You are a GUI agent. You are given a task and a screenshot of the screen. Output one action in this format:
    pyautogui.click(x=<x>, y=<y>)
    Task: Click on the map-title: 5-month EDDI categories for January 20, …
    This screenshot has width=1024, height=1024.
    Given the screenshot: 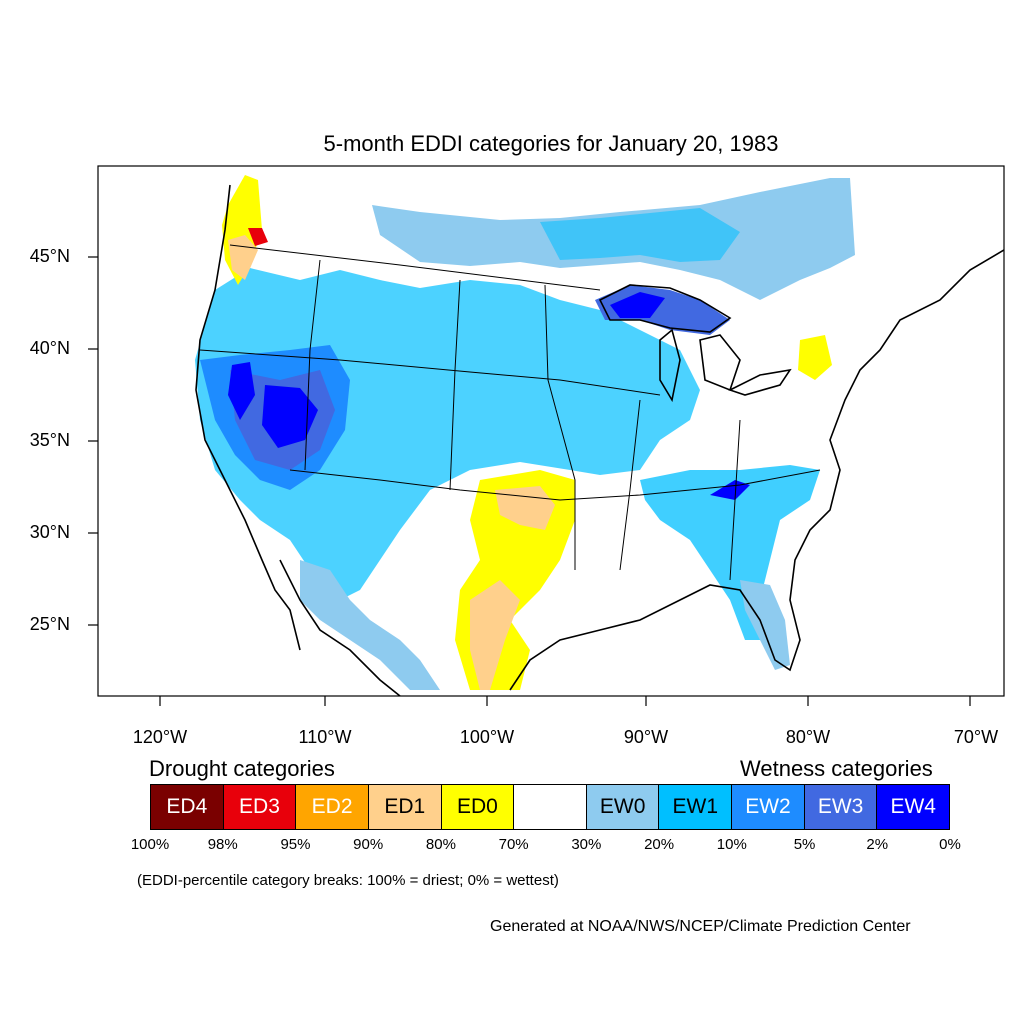 What is the action you would take?
    pyautogui.click(x=551, y=143)
    